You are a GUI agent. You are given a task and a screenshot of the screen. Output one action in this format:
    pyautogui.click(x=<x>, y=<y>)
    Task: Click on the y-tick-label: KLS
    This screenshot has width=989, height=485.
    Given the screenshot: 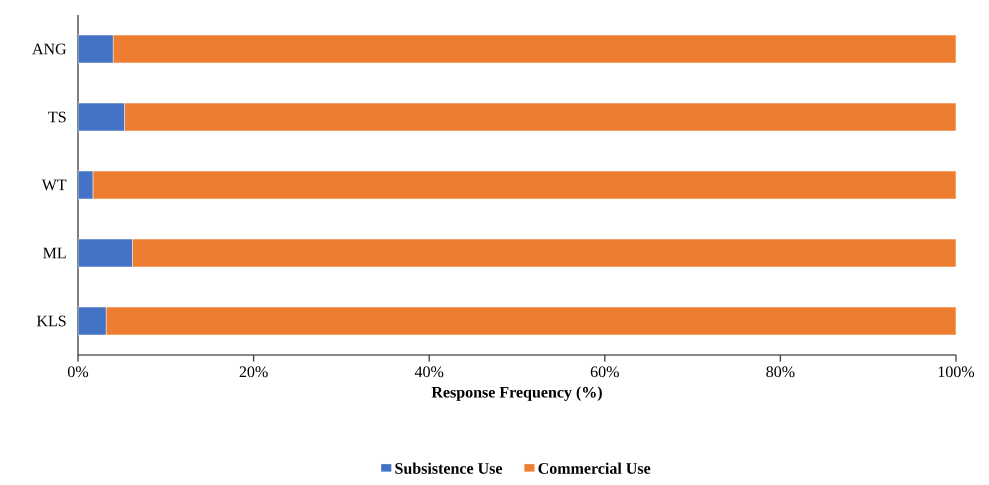 What is the action you would take?
    pyautogui.click(x=51, y=321)
    